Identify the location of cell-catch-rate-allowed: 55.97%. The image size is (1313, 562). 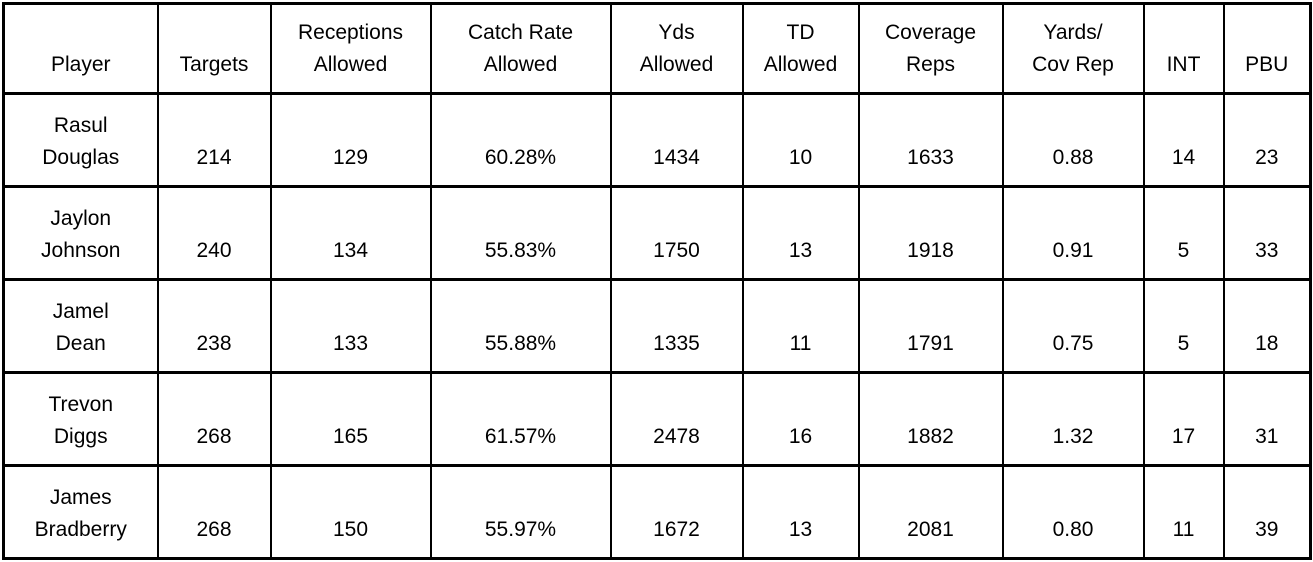
(520, 512).